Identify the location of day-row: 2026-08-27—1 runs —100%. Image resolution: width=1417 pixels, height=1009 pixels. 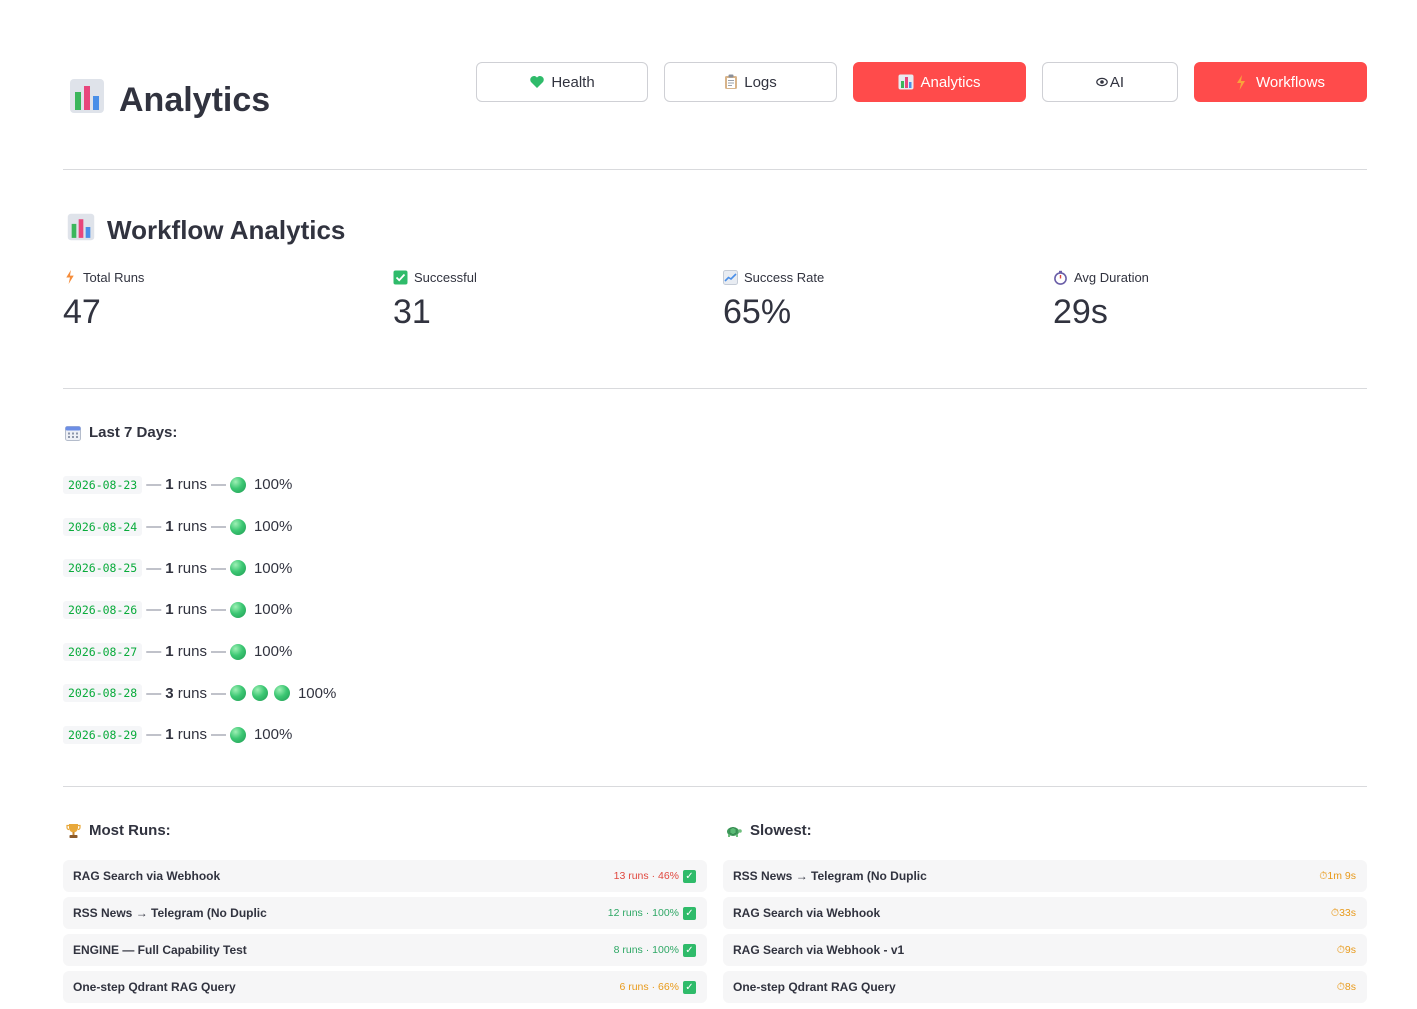
(199, 652).